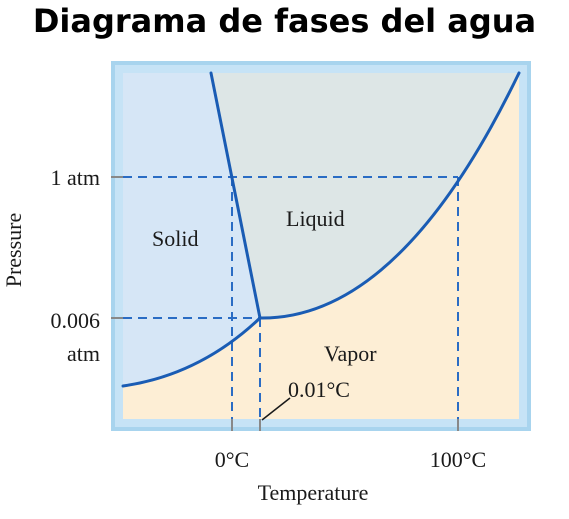  Describe the element at coordinates (458, 459) in the screenshot. I see `xtick-label-100c: 100°C` at that location.